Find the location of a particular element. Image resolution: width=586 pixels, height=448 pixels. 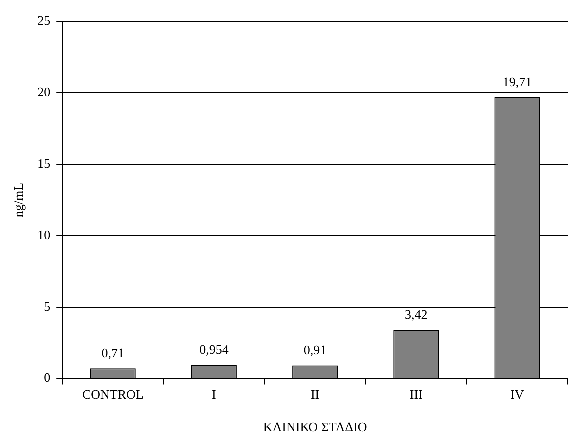

y-tick-label: 10 is located at coordinates (44, 234).